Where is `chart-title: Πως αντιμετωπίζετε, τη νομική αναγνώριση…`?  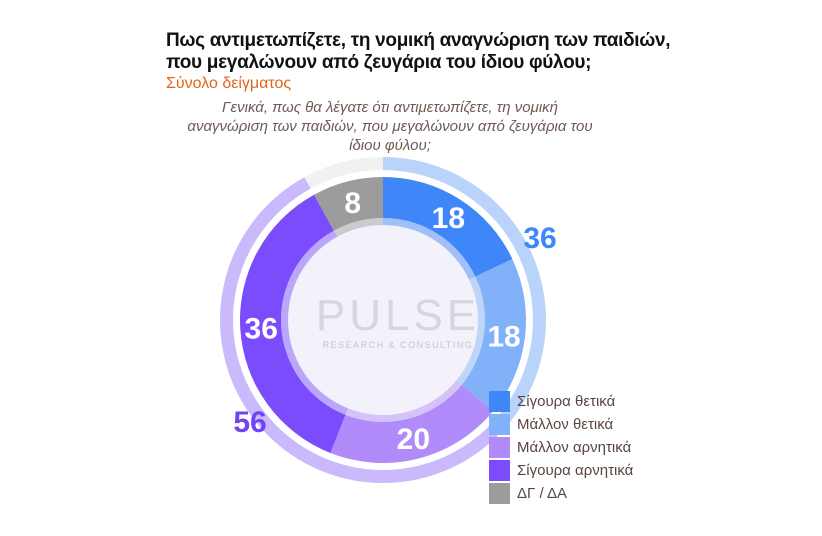 chart-title: Πως αντιμετωπίζετε, τη νομική αναγνώριση… is located at coordinates (418, 51).